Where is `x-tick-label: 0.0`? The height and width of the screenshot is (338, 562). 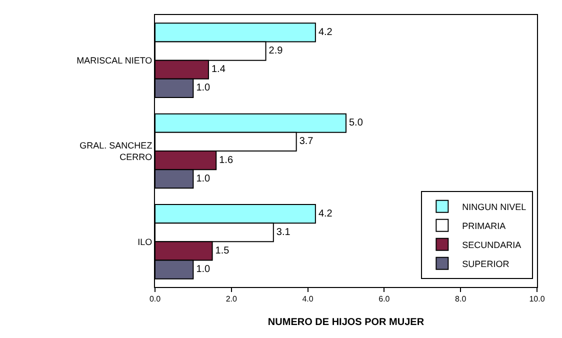
x-tick-label: 0.0 is located at coordinates (155, 299).